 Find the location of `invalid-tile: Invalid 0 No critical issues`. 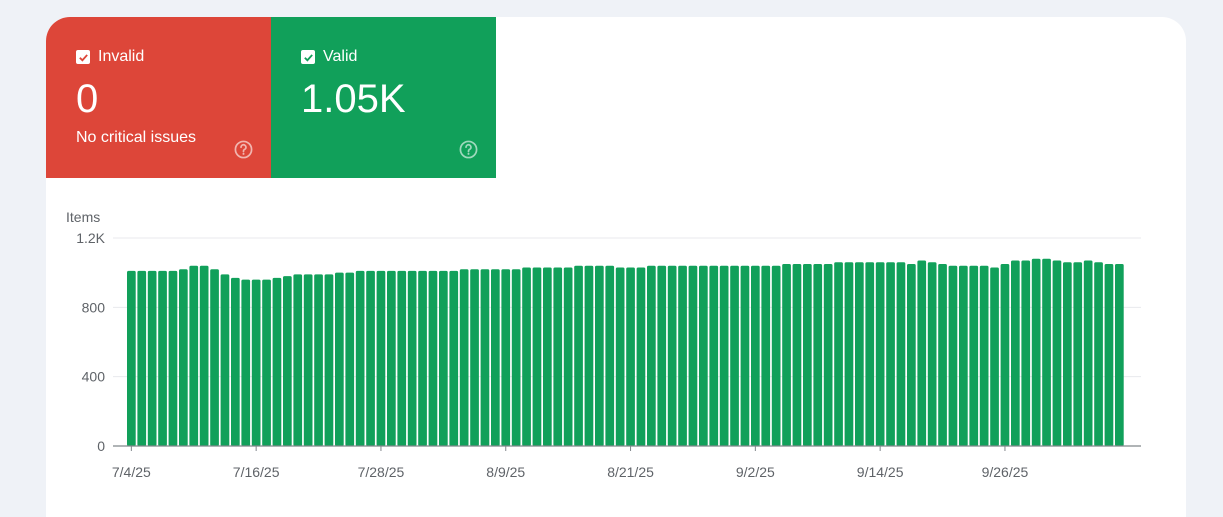

invalid-tile: Invalid 0 No critical issues is located at coordinates (158, 97).